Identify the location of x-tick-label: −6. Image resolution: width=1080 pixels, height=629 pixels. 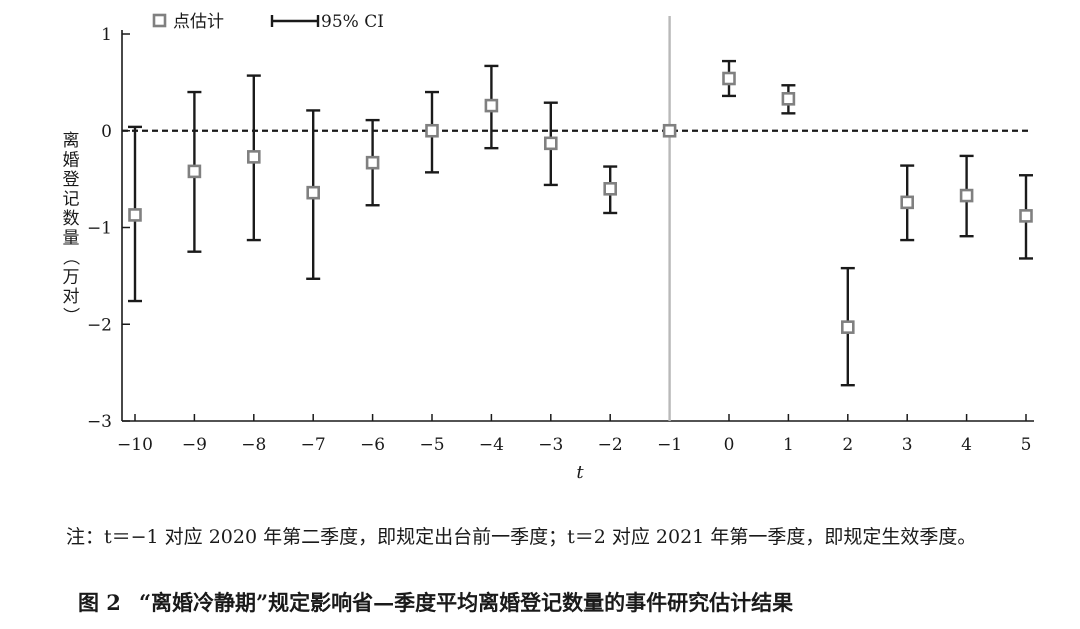
(372, 445).